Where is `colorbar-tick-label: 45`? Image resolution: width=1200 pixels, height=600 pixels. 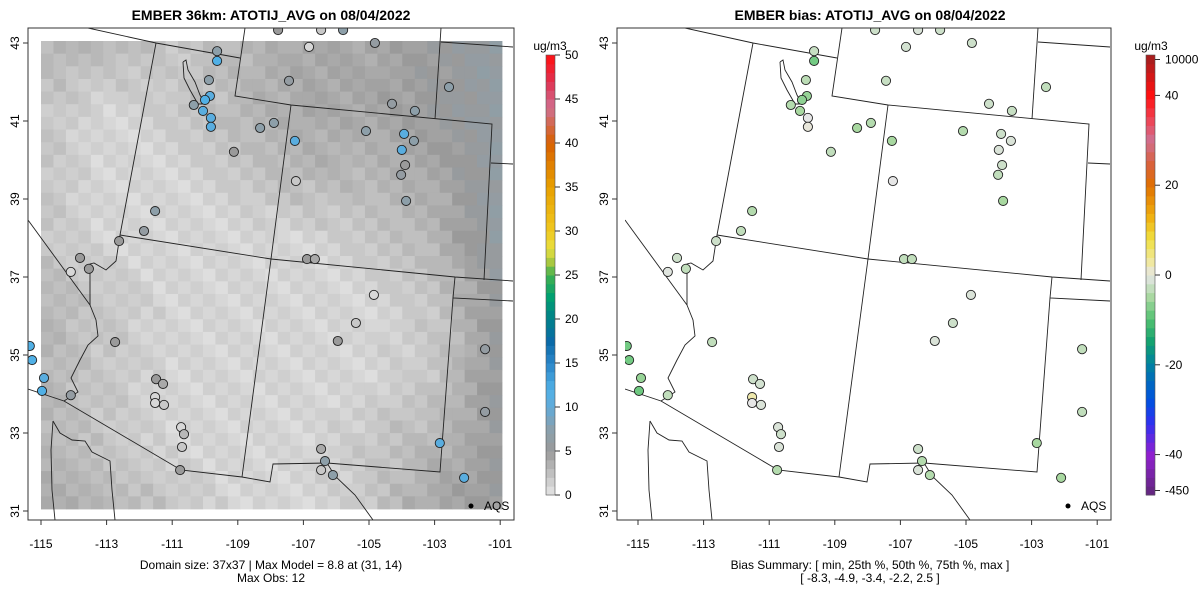
colorbar-tick-label: 45 is located at coordinates (572, 99).